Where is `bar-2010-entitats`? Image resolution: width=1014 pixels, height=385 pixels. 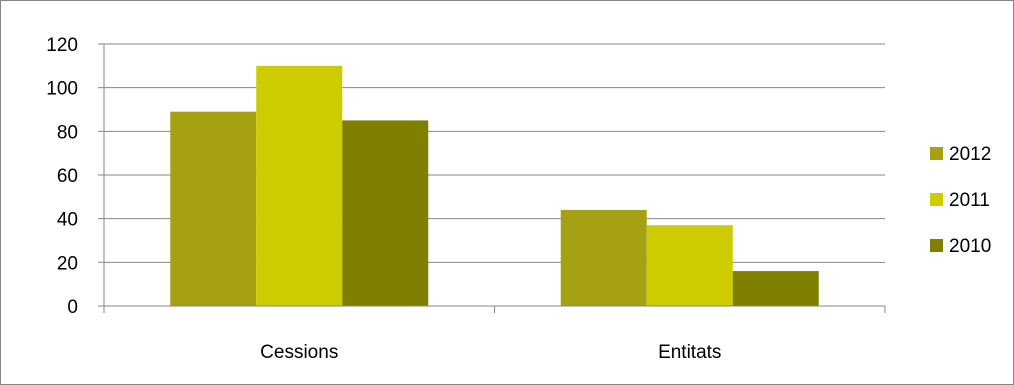 bar-2010-entitats is located at coordinates (775, 288).